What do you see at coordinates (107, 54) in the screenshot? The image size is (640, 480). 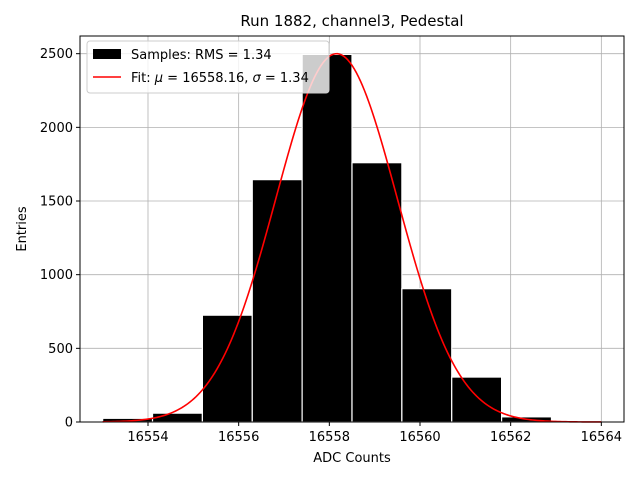 I see `legend-swatch-samples` at bounding box center [107, 54].